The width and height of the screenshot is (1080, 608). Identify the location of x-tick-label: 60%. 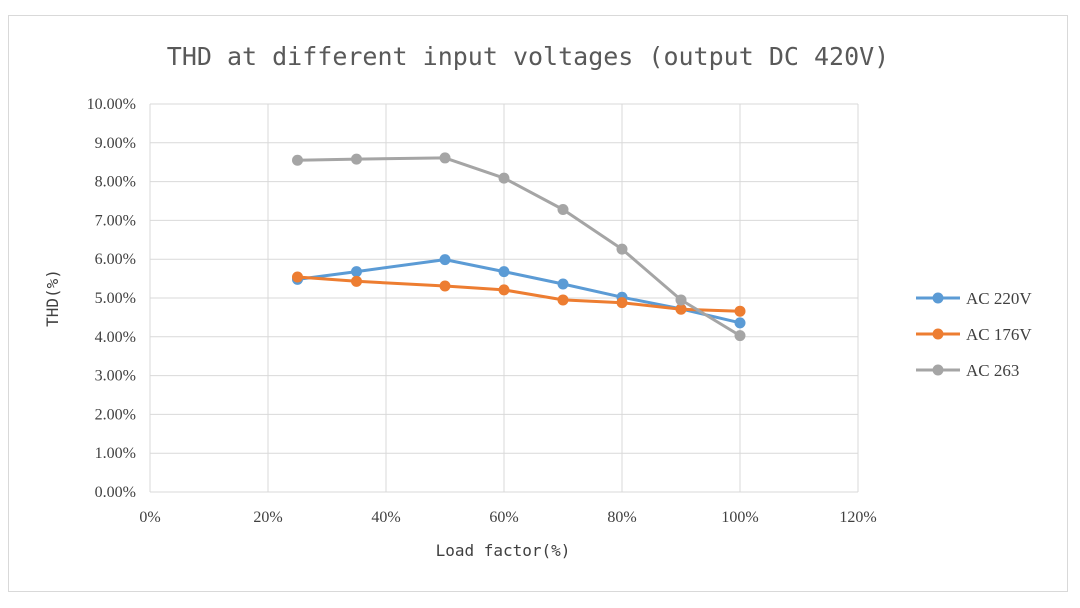
(503, 517).